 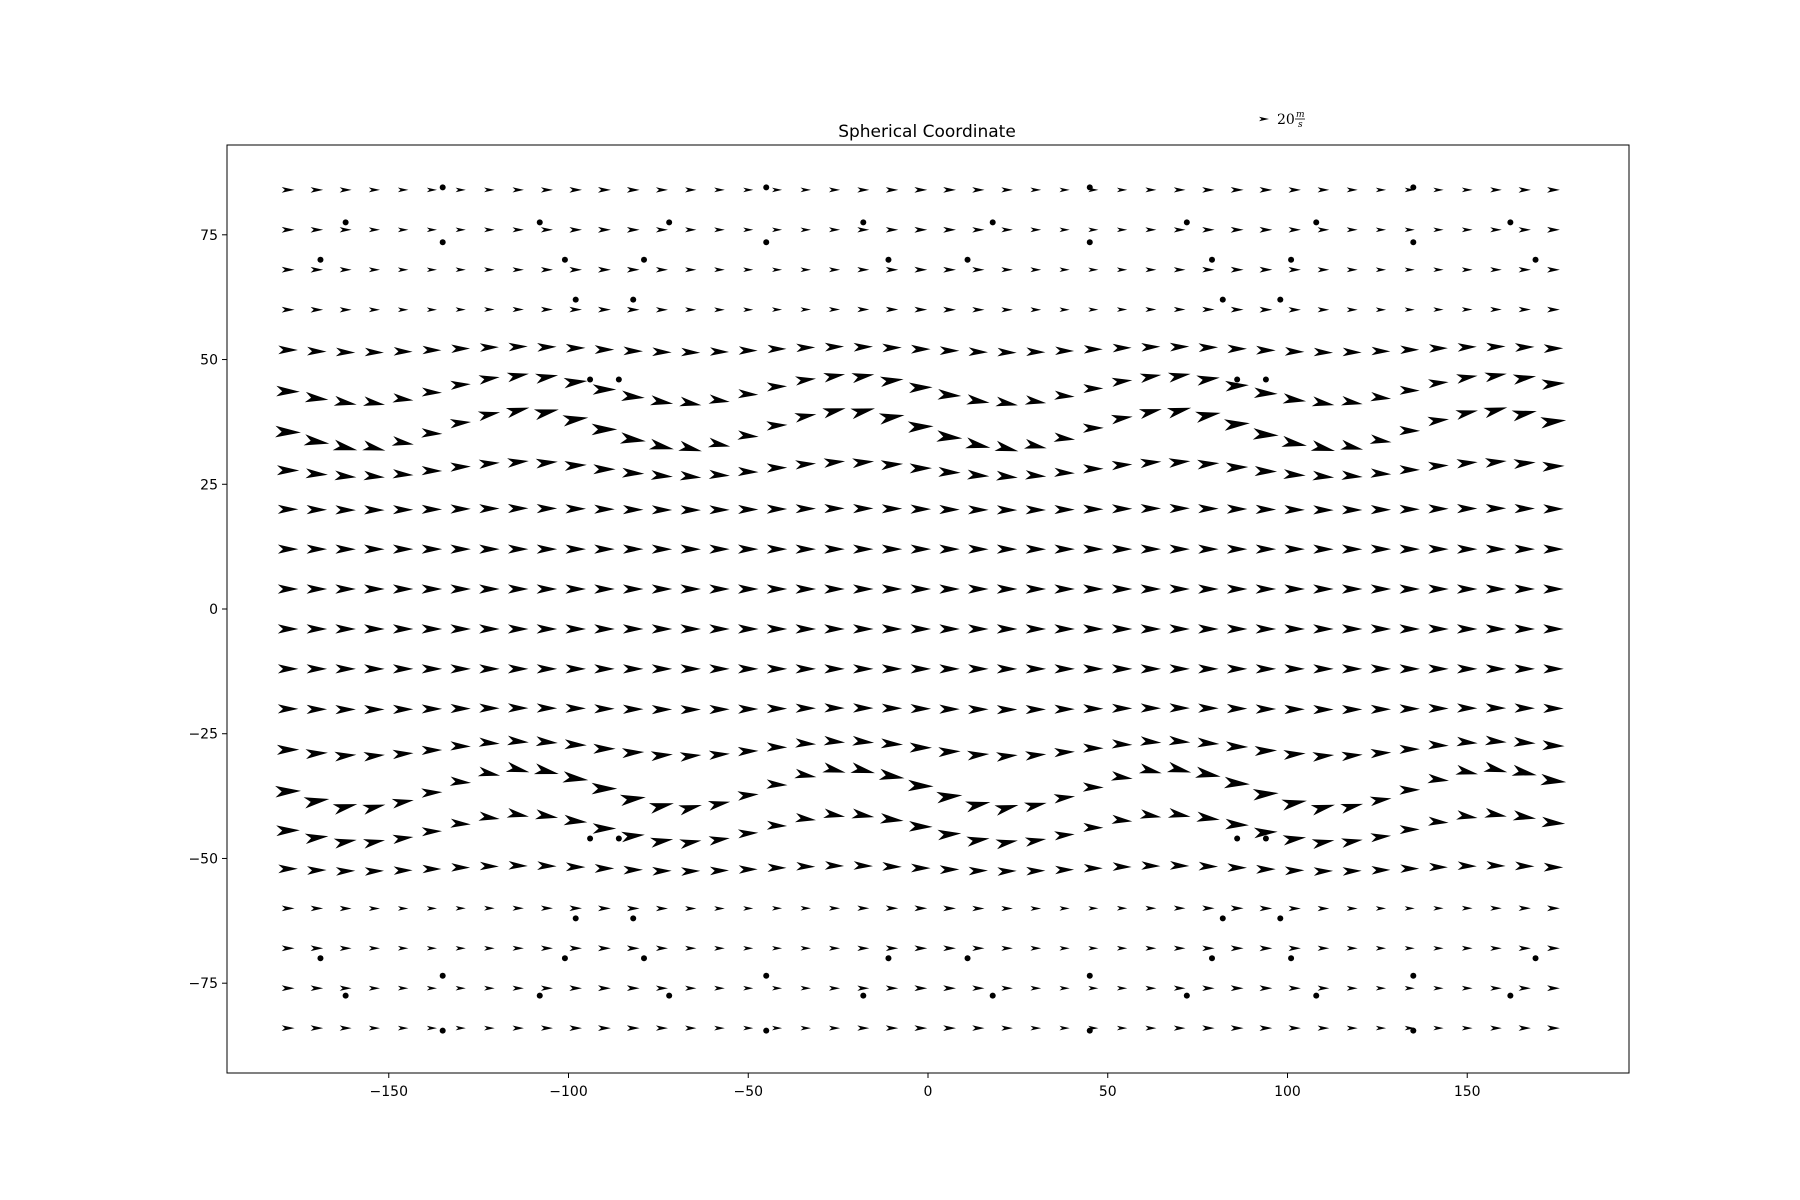 I want to click on y-tick-label: 25, so click(x=209, y=485).